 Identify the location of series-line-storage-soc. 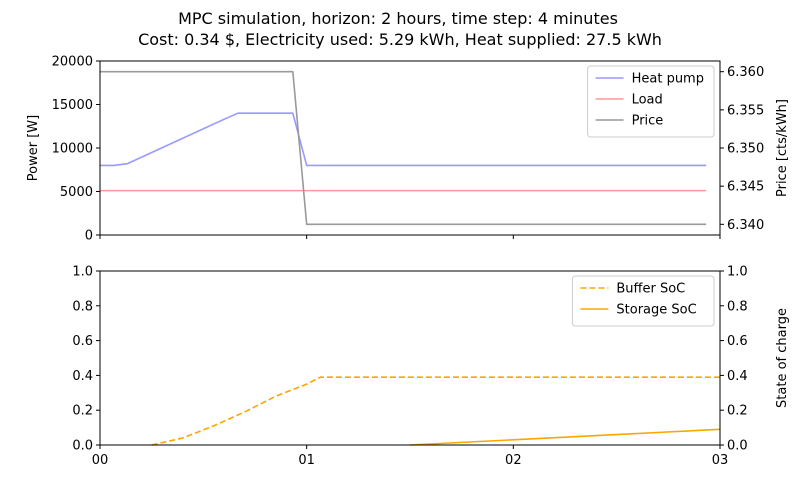
(565, 437).